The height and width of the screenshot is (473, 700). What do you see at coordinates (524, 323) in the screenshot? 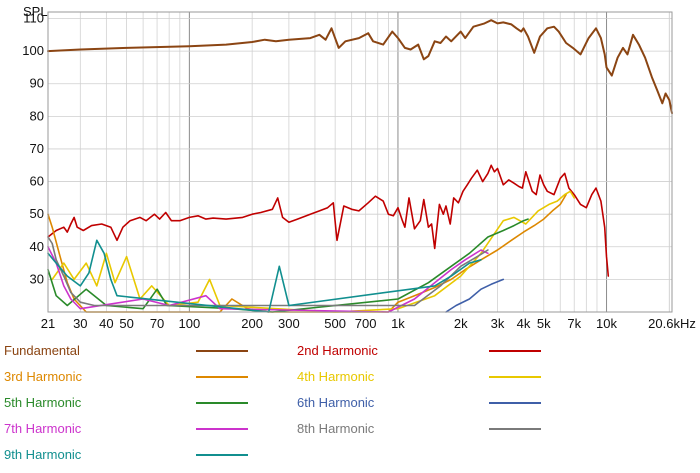
I see `x-tick-label: 4k` at bounding box center [524, 323].